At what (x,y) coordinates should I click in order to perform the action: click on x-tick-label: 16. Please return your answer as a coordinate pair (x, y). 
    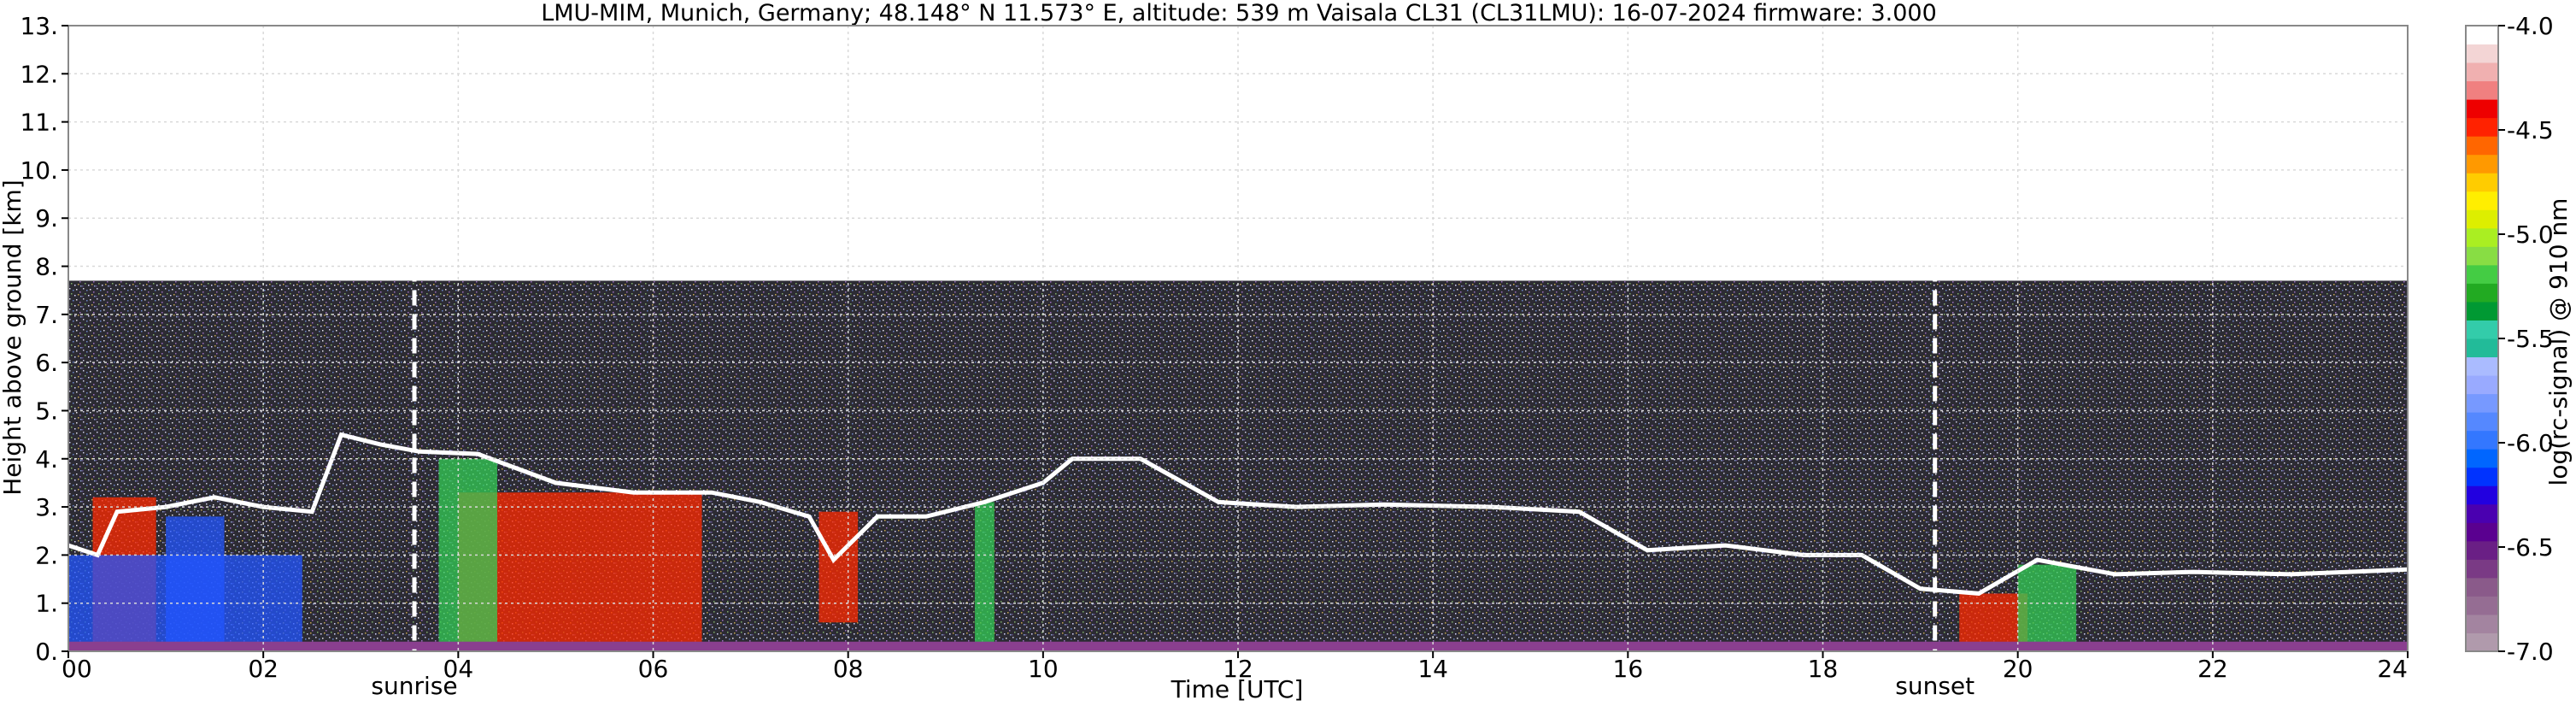
    Looking at the image, I should click on (1628, 669).